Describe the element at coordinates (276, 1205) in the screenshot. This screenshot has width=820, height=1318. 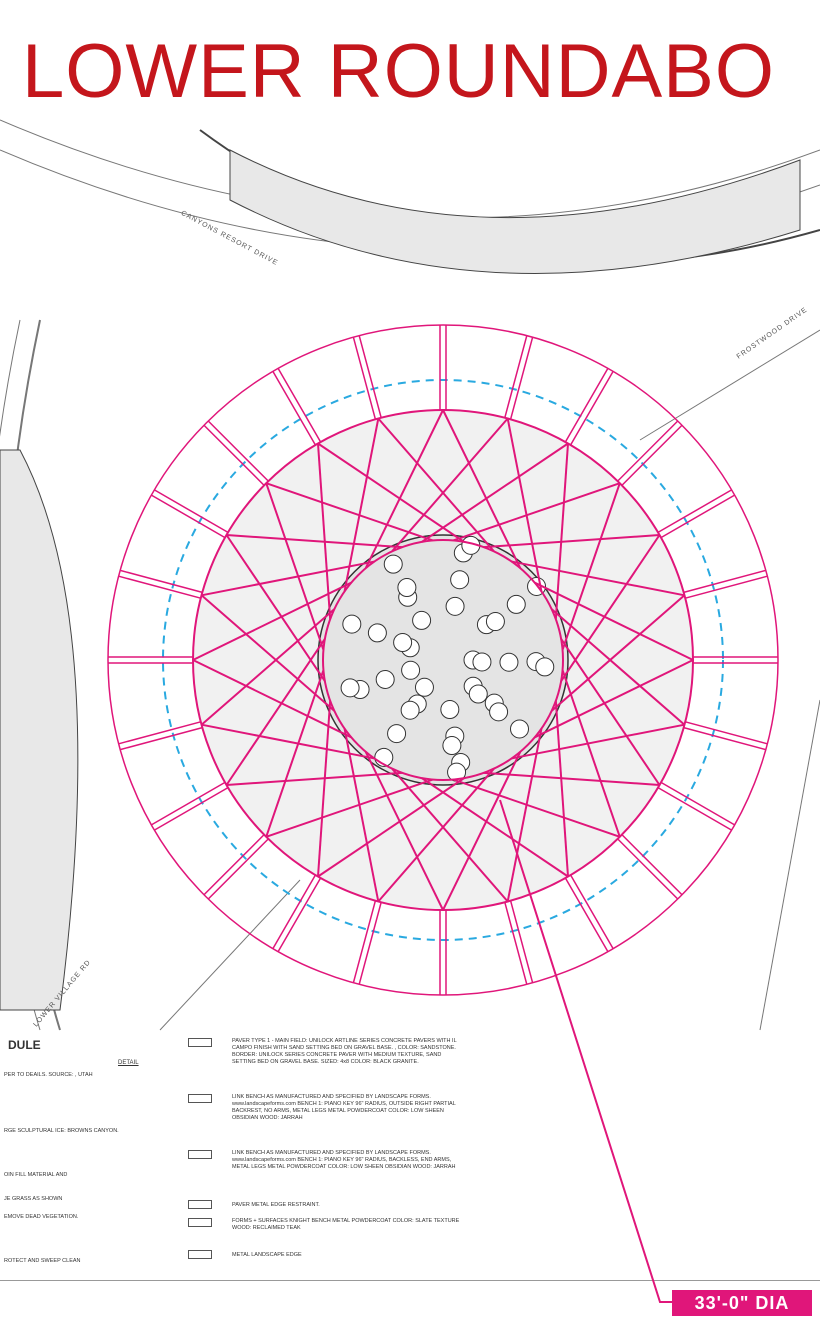
I see `schedule-item: PAVER METAL EDGE RESTRAINT.` at that location.